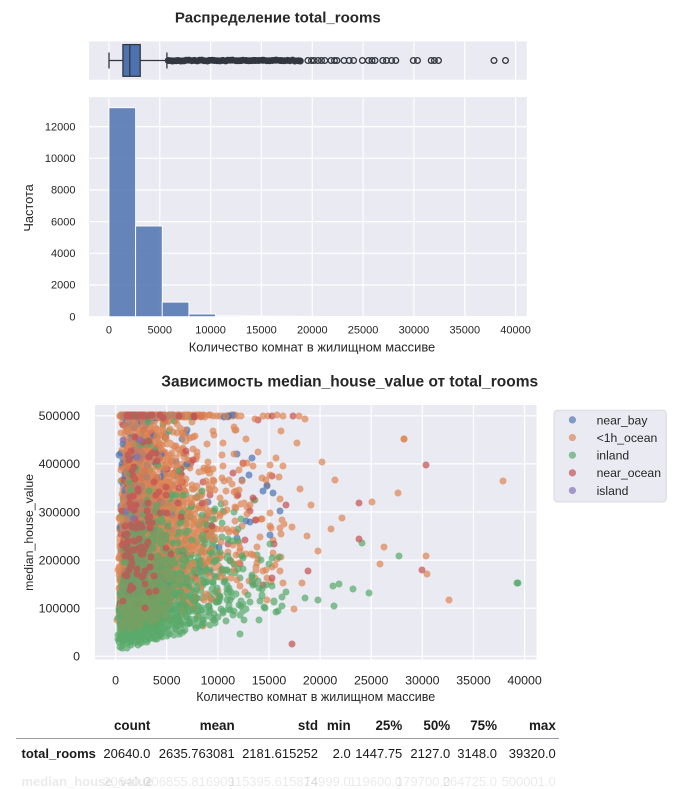  What do you see at coordinates (613, 456) in the screenshot?
I see `svg-text: inland` at bounding box center [613, 456].